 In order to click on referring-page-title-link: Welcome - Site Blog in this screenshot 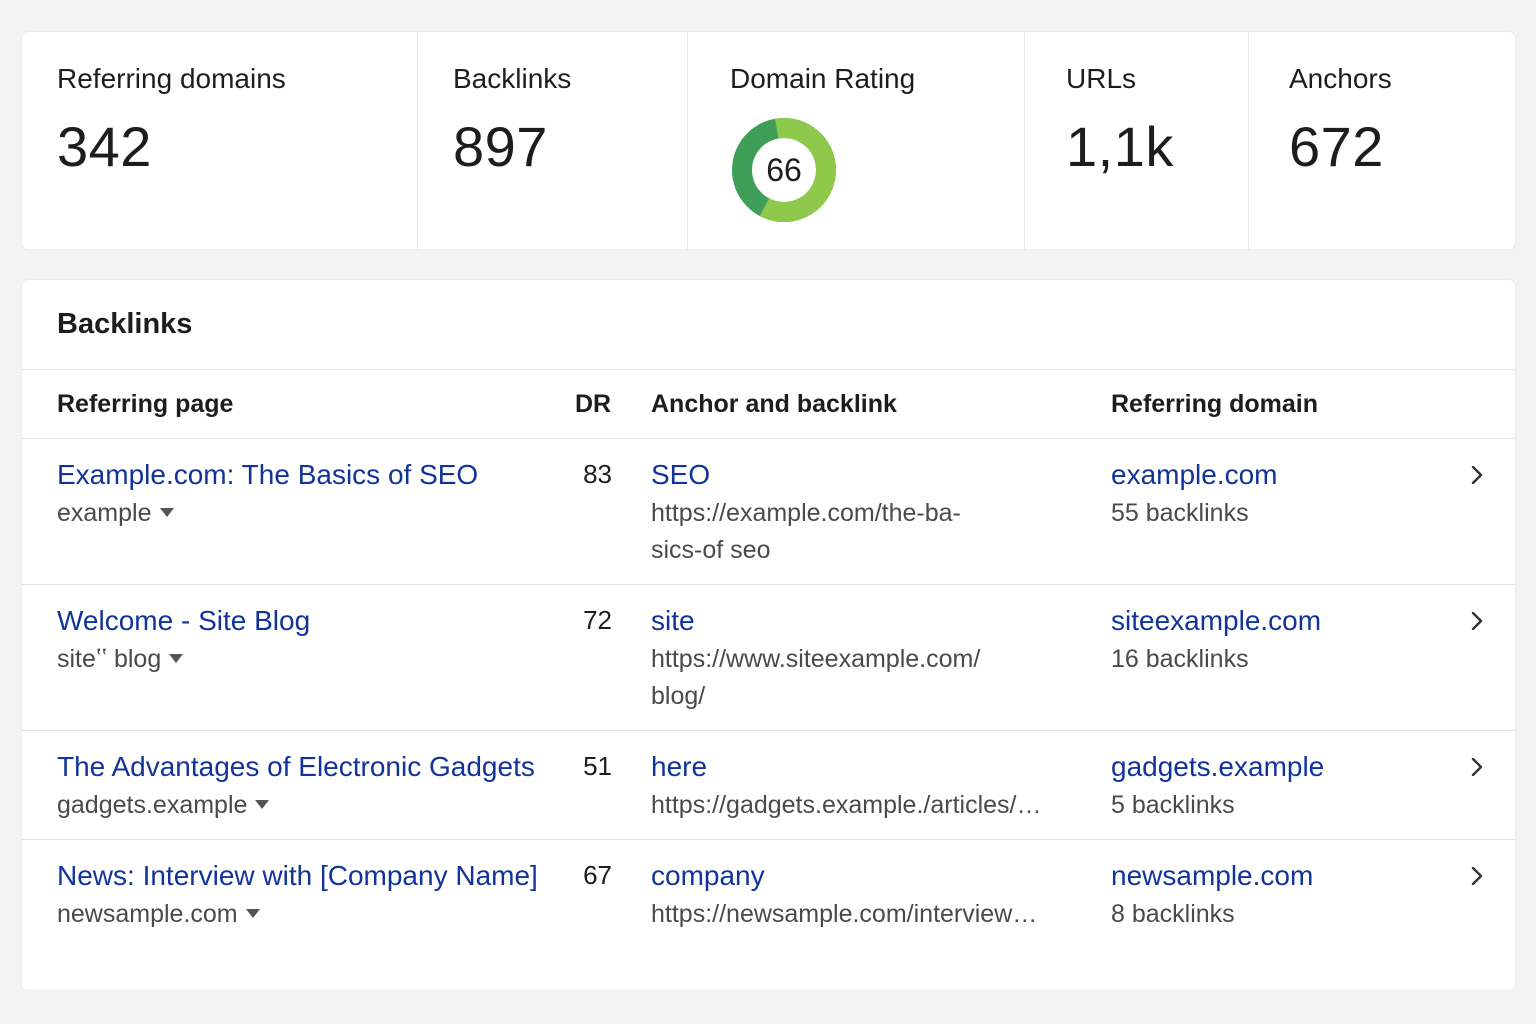, I will do `click(184, 620)`.